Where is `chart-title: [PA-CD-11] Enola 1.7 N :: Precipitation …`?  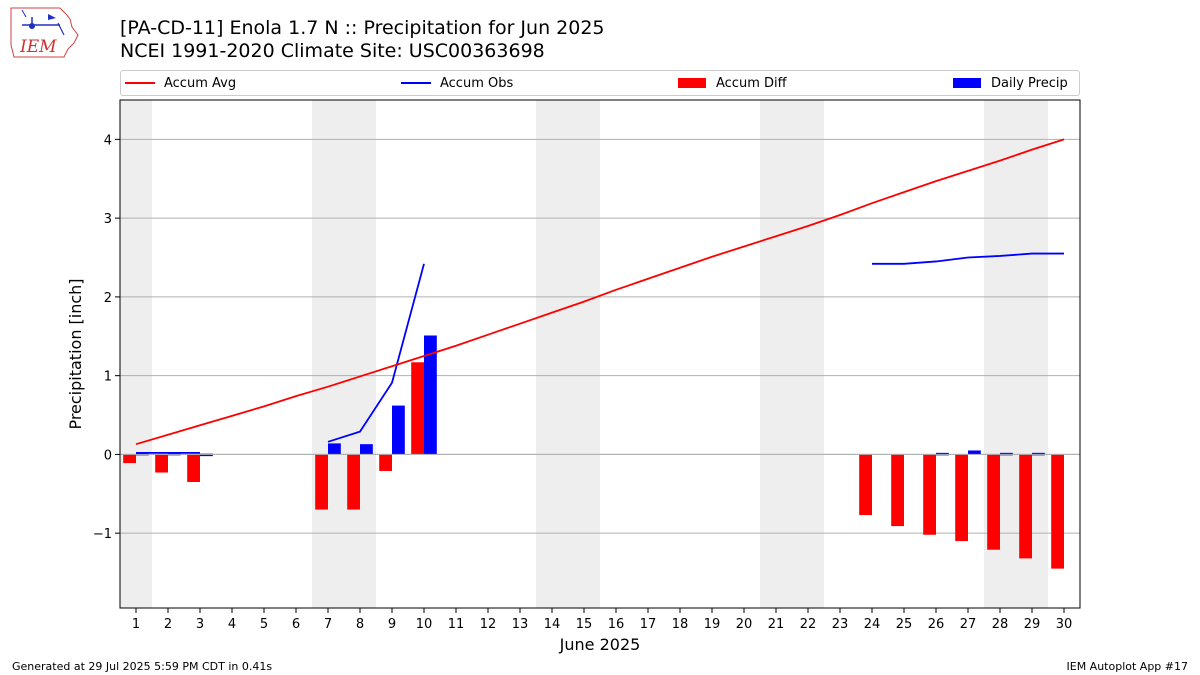
chart-title: [PA-CD-11] Enola 1.7 N :: Precipitation … is located at coordinates (362, 28).